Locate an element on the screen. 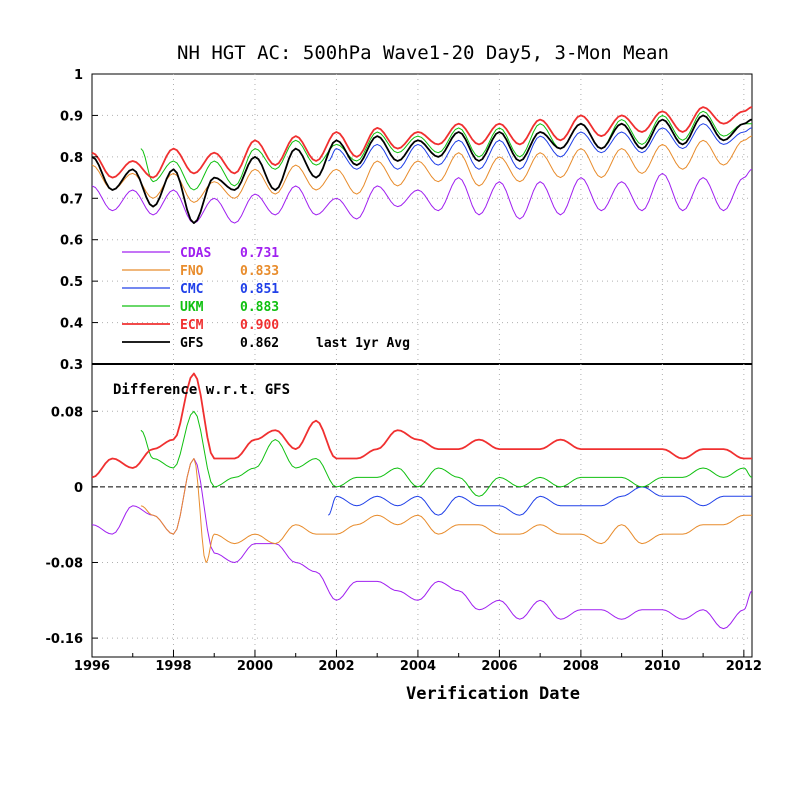 This screenshot has height=800, width=800. ac-series-cdas is located at coordinates (422, 196).